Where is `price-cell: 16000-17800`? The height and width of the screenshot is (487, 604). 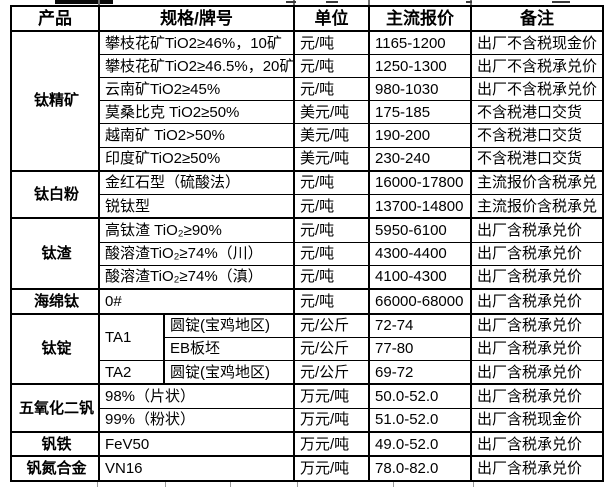
price-cell: 16000-17800 is located at coordinates (420, 182).